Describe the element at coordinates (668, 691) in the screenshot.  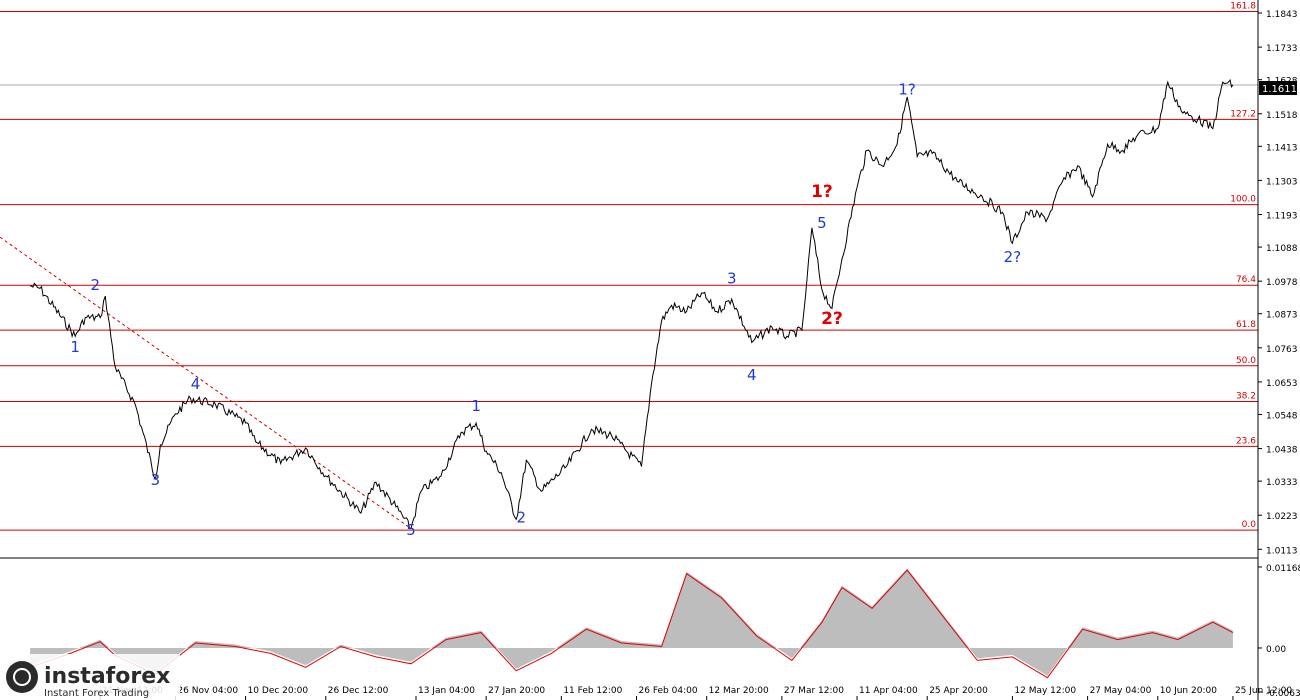
I see `x-tick-label: 26 Feb 04:00` at that location.